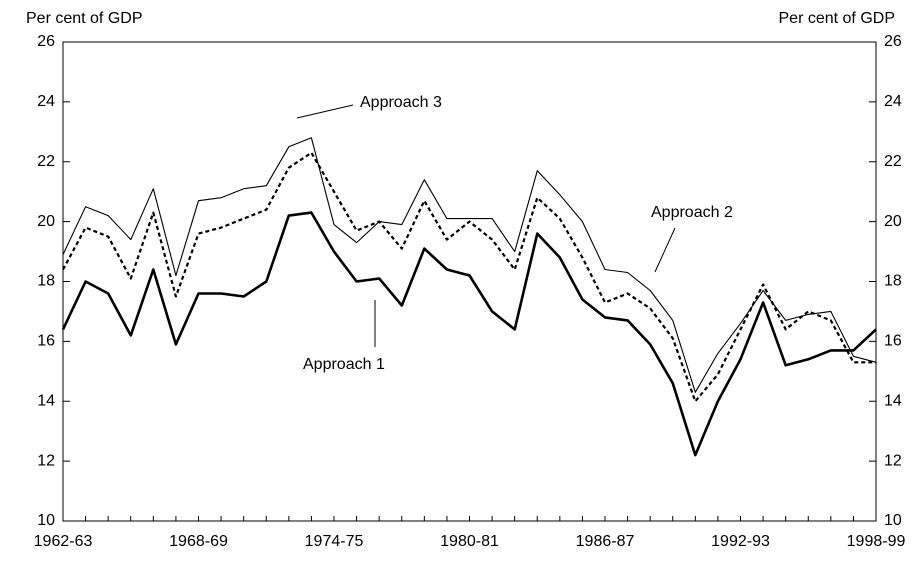 The height and width of the screenshot is (568, 921). I want to click on y2-tick-label: 16, so click(893, 341).